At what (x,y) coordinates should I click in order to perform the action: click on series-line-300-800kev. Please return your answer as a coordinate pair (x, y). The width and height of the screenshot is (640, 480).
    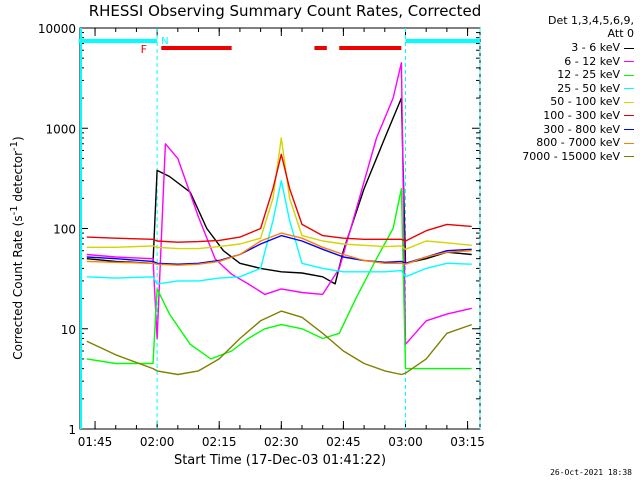
    Looking at the image, I should click on (279, 249).